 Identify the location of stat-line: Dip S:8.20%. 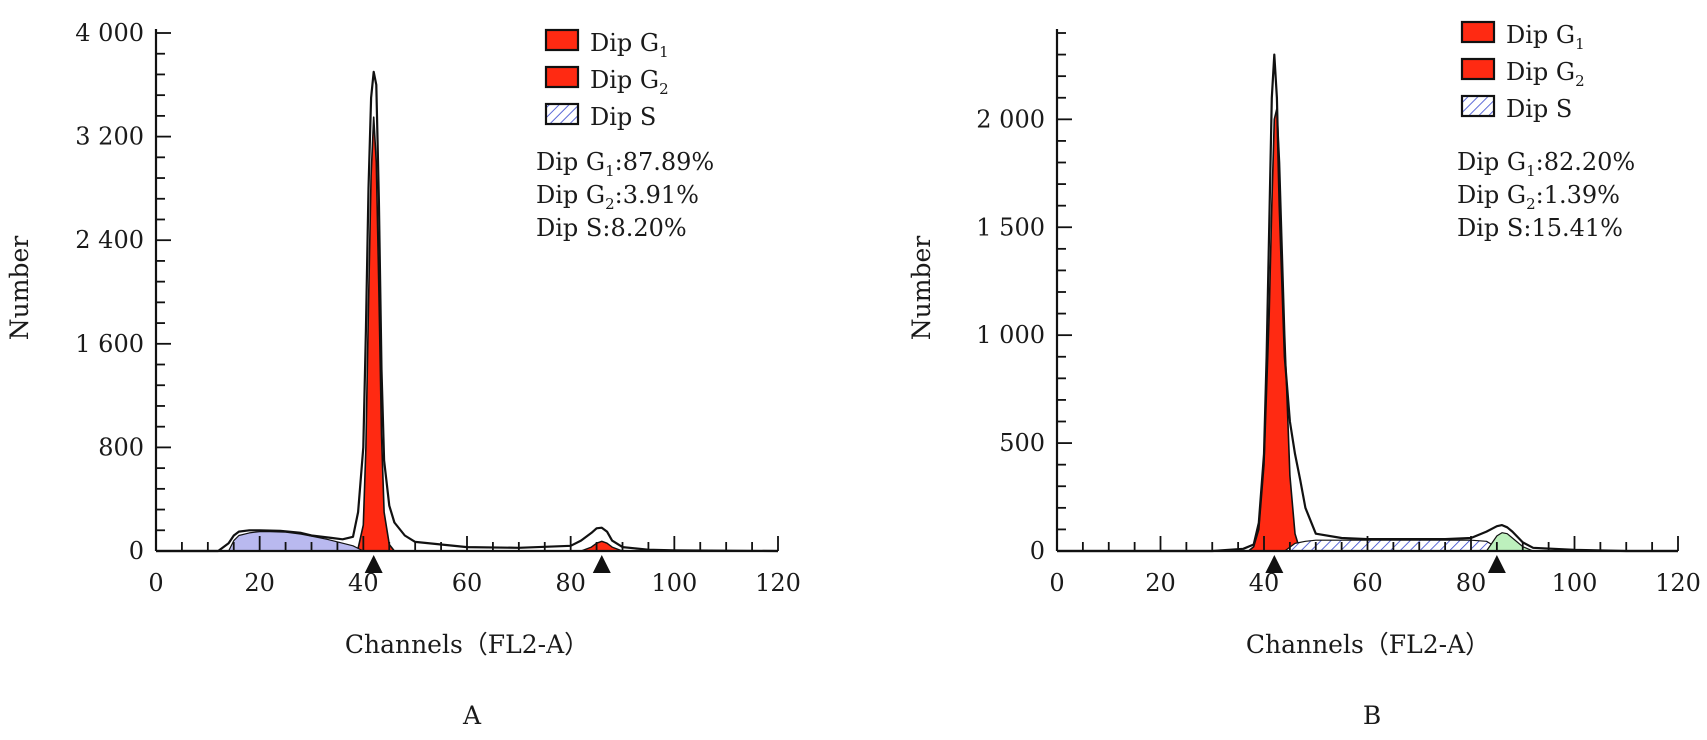
(611, 228).